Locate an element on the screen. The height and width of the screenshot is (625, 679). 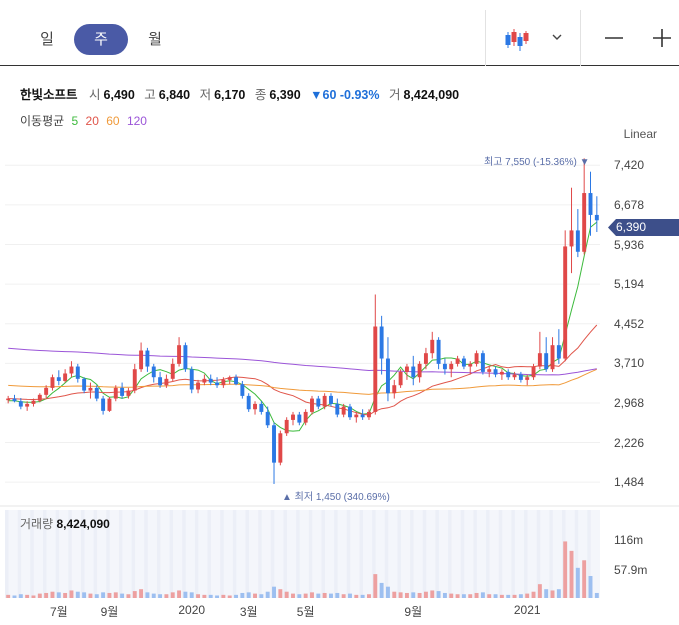
chevron-down-icon is located at coordinates (557, 39).